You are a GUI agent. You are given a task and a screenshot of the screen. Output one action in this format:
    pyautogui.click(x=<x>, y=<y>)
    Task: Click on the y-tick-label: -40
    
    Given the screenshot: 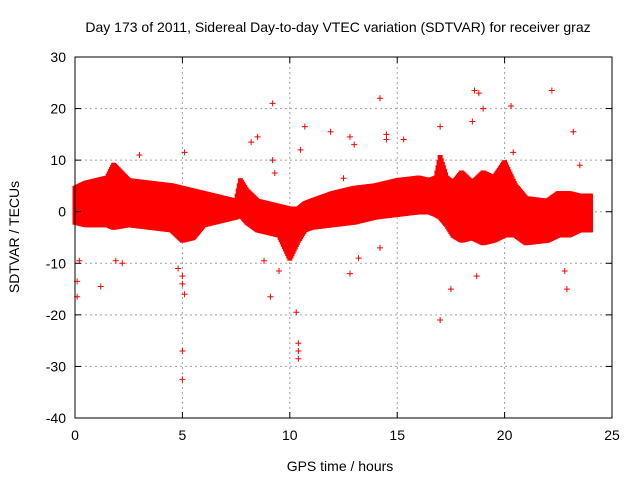 What is the action you would take?
    pyautogui.click(x=56, y=418)
    